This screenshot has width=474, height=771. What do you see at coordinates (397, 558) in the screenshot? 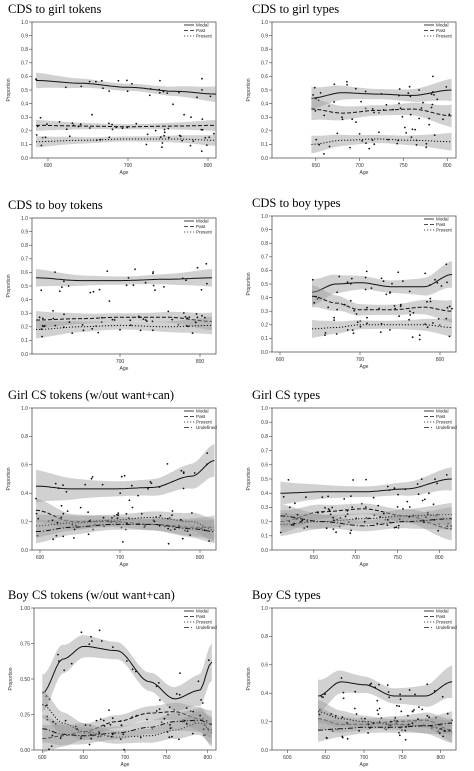
I see `x-tick-label: 750` at bounding box center [397, 558].